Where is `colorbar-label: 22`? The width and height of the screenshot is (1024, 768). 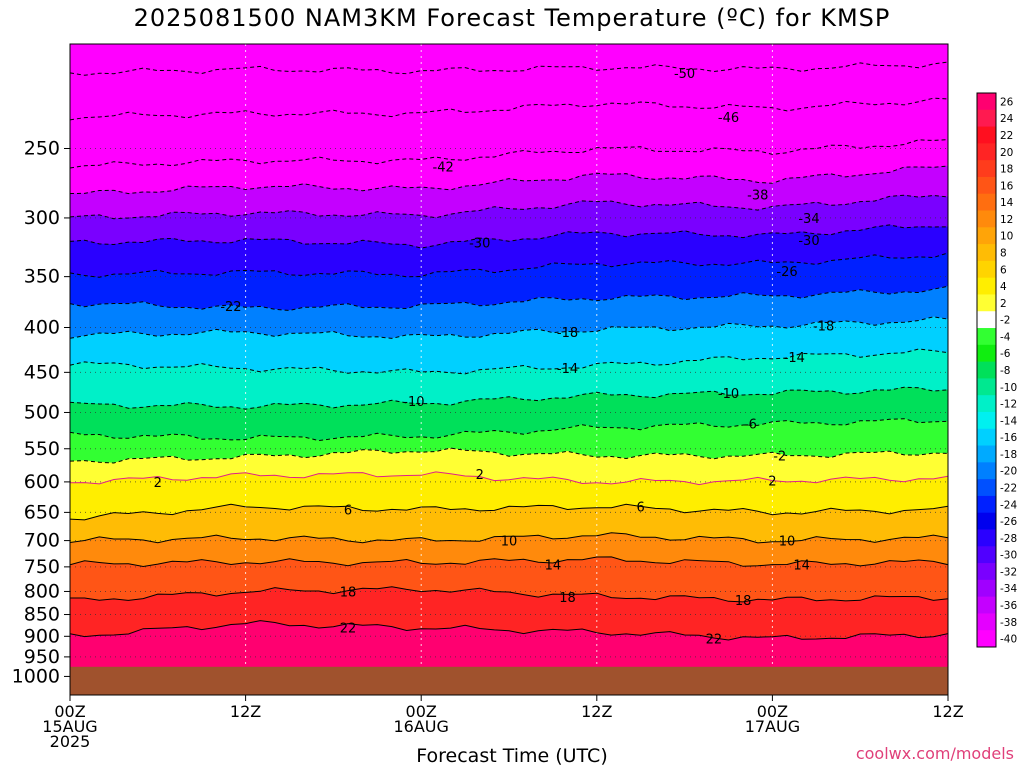
colorbar-label: 22 is located at coordinates (1006, 136).